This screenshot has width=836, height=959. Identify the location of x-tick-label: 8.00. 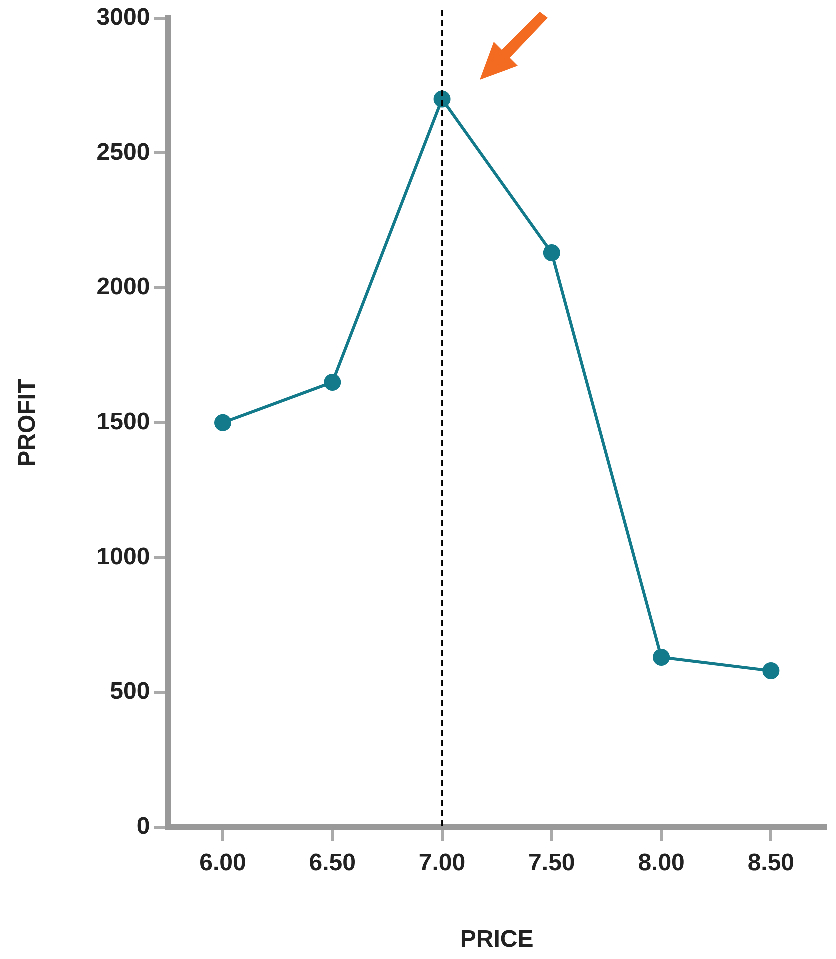
(661, 862).